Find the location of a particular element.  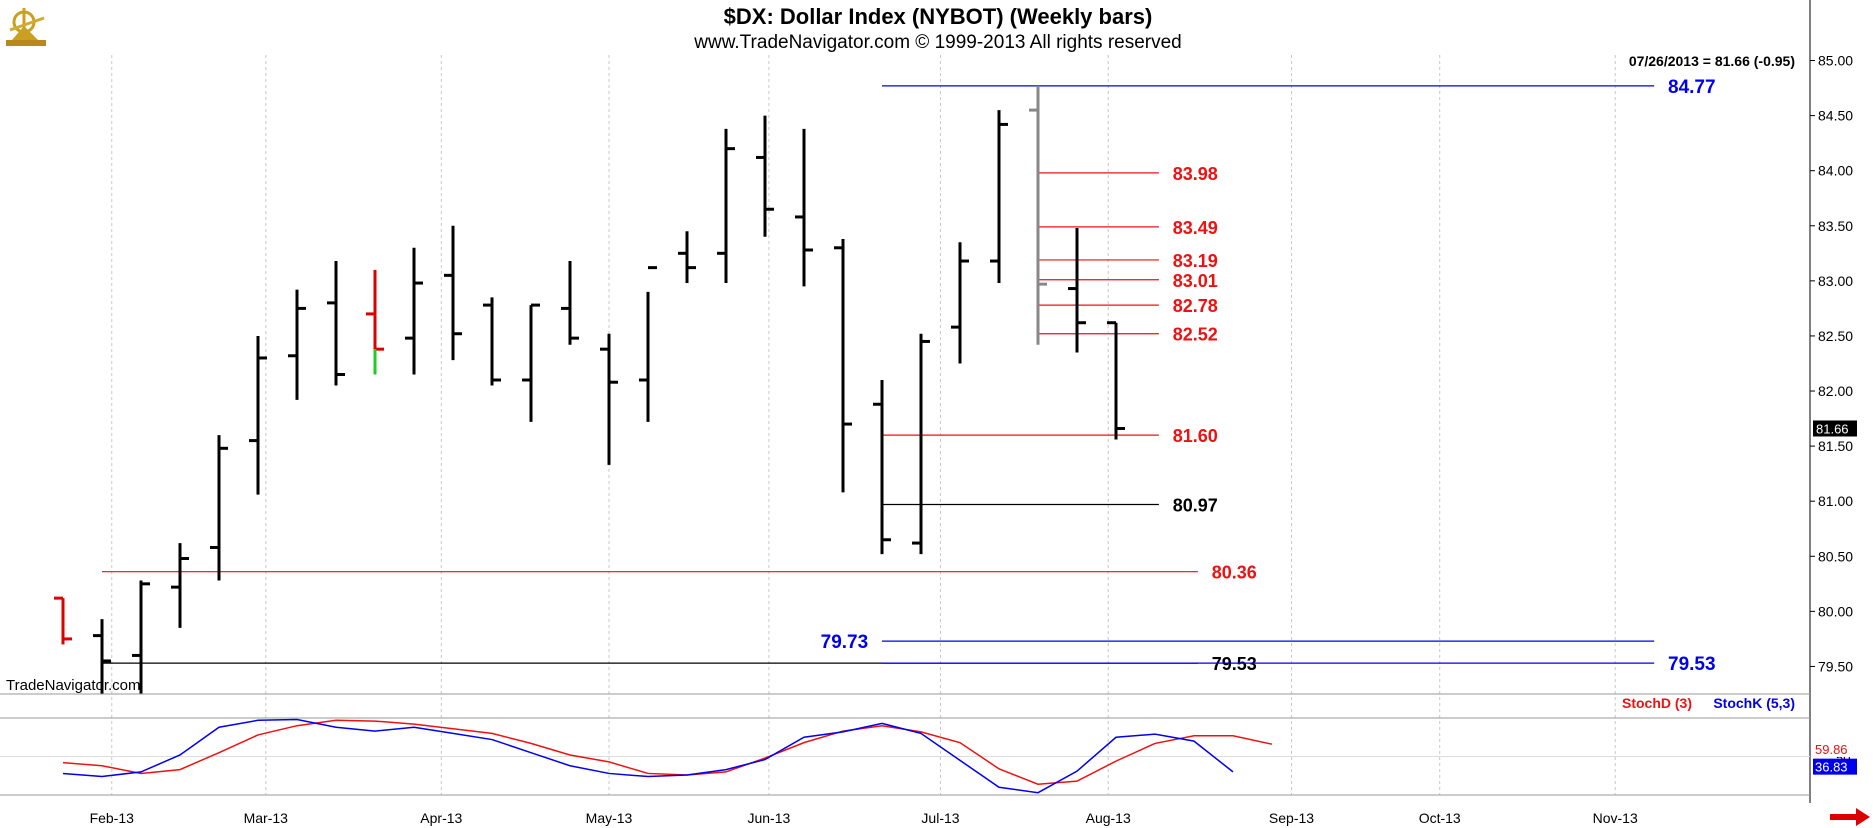

level-label: 81.60 is located at coordinates (1195, 436).